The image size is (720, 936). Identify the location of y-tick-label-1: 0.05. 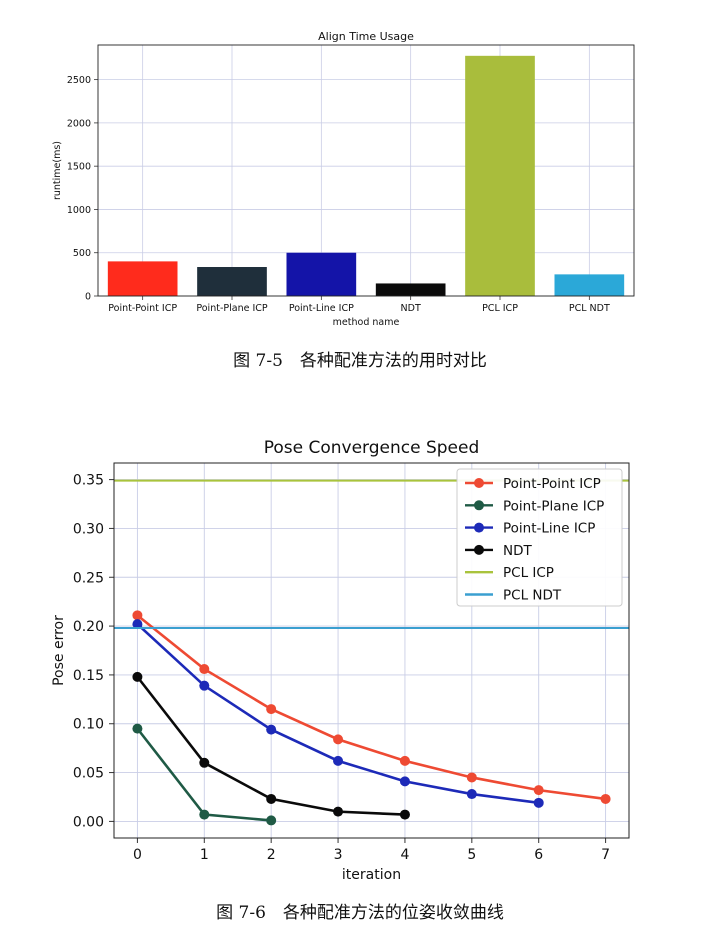
(88, 774).